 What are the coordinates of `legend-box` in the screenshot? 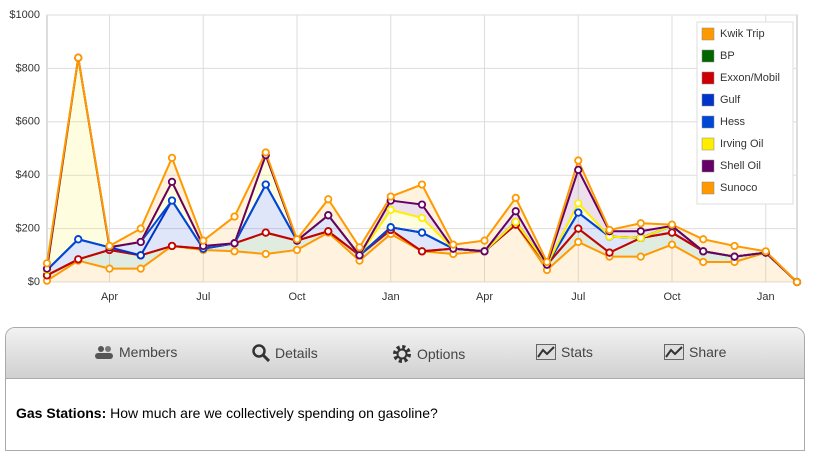 It's located at (745, 113).